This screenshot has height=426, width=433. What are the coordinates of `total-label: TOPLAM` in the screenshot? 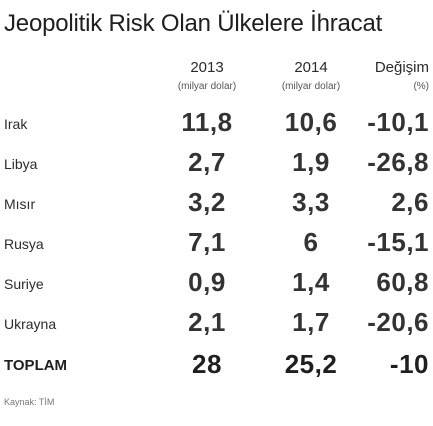 It's located at (36, 365).